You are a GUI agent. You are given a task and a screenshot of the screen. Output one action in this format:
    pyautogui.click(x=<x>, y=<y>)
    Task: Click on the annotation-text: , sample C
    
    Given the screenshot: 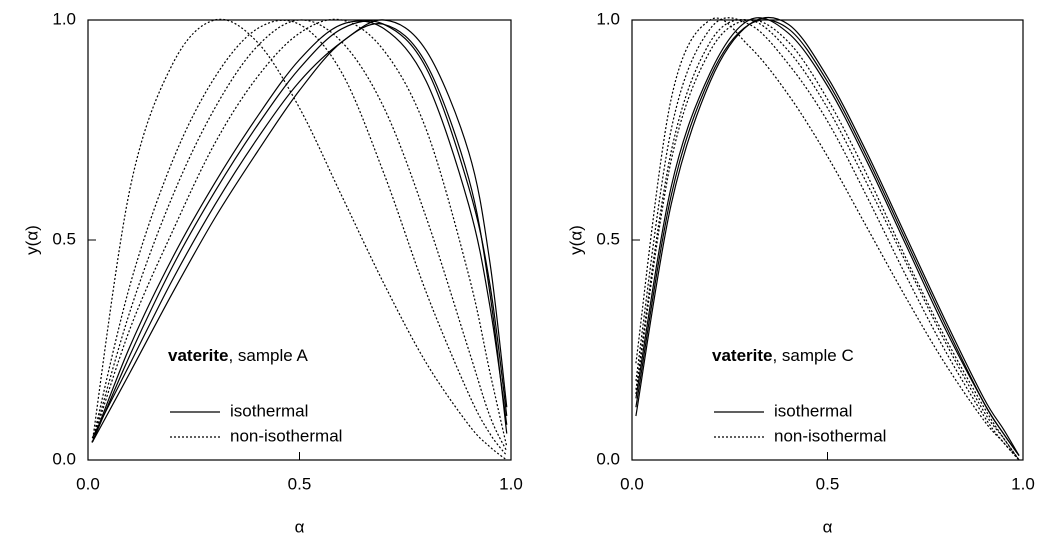 What is the action you would take?
    pyautogui.click(x=812, y=355)
    